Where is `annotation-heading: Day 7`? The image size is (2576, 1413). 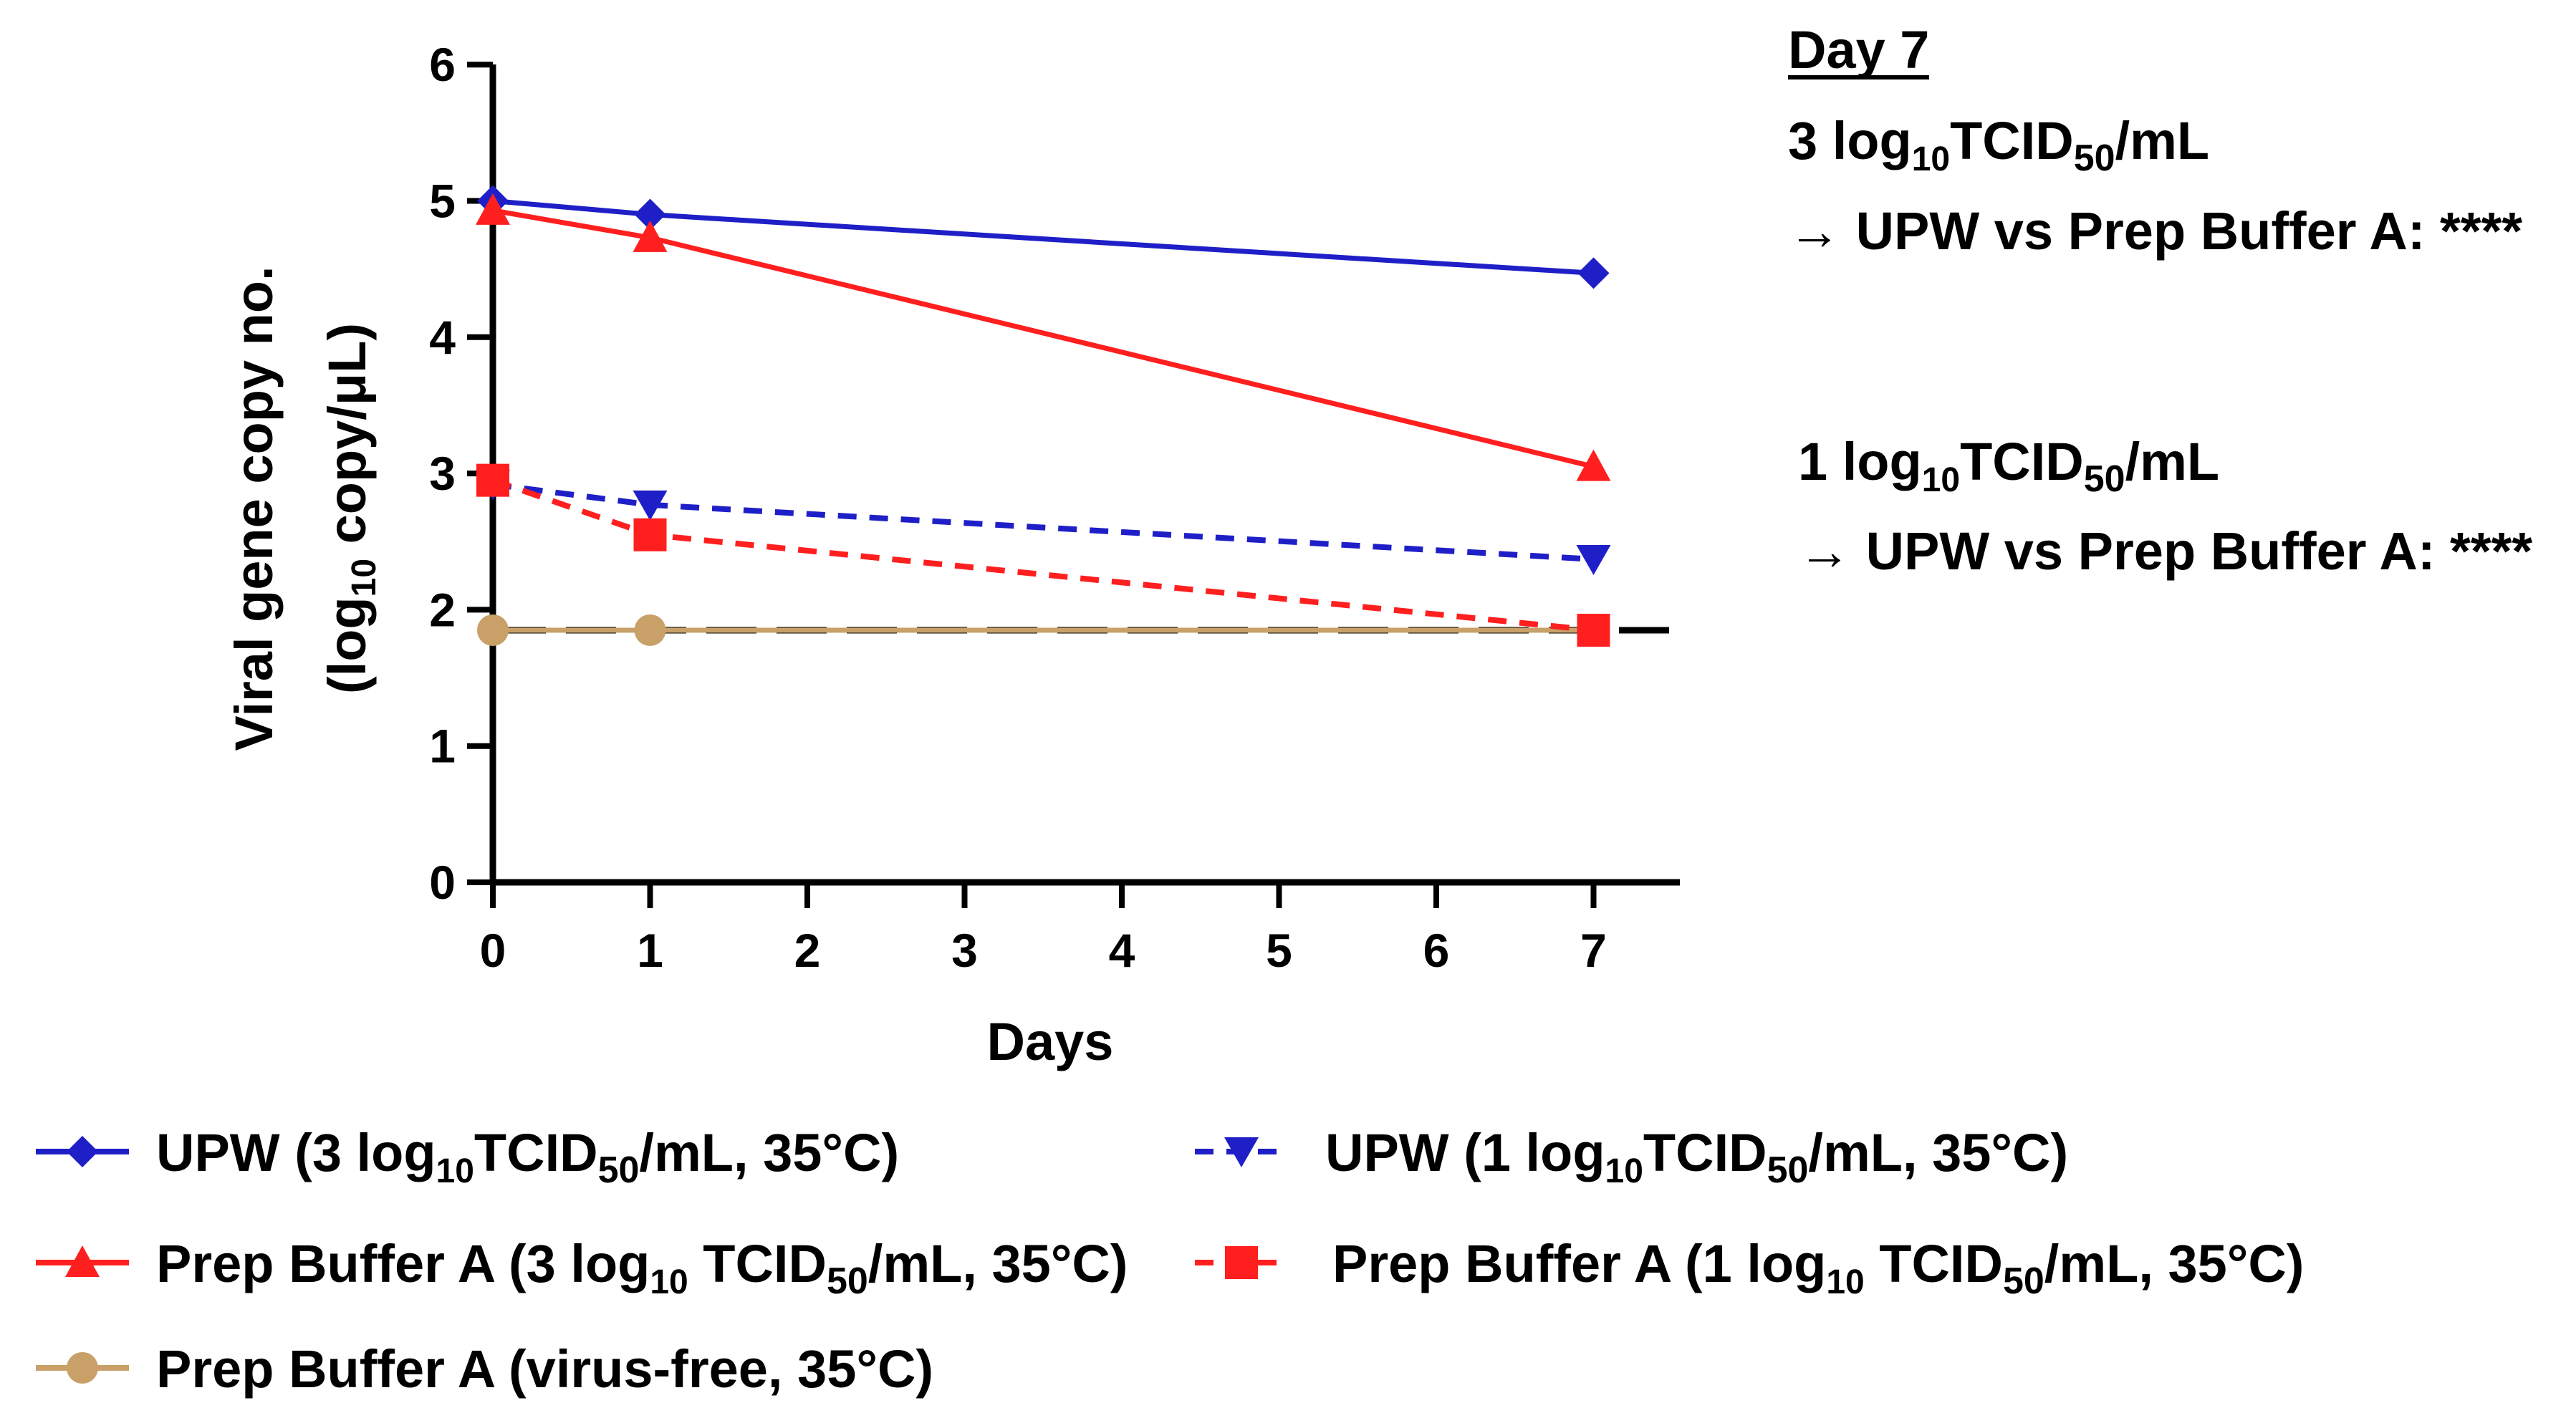
annotation-heading: Day 7 is located at coordinates (1859, 49).